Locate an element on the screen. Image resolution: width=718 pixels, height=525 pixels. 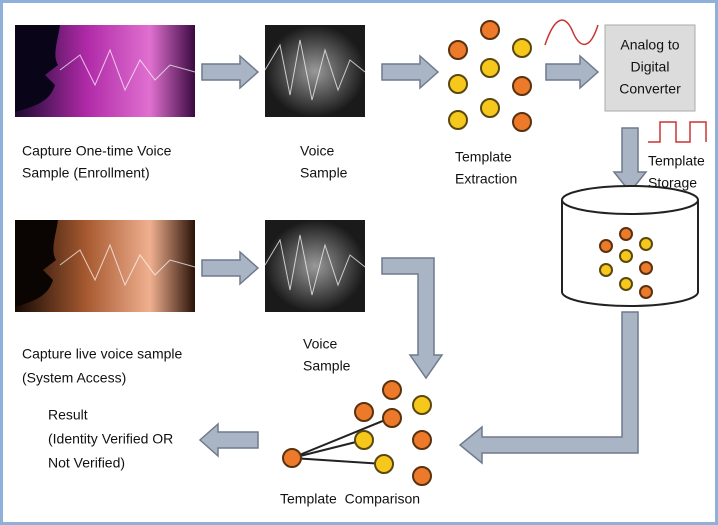
node-label: Not Verified) is located at coordinates (86, 463).